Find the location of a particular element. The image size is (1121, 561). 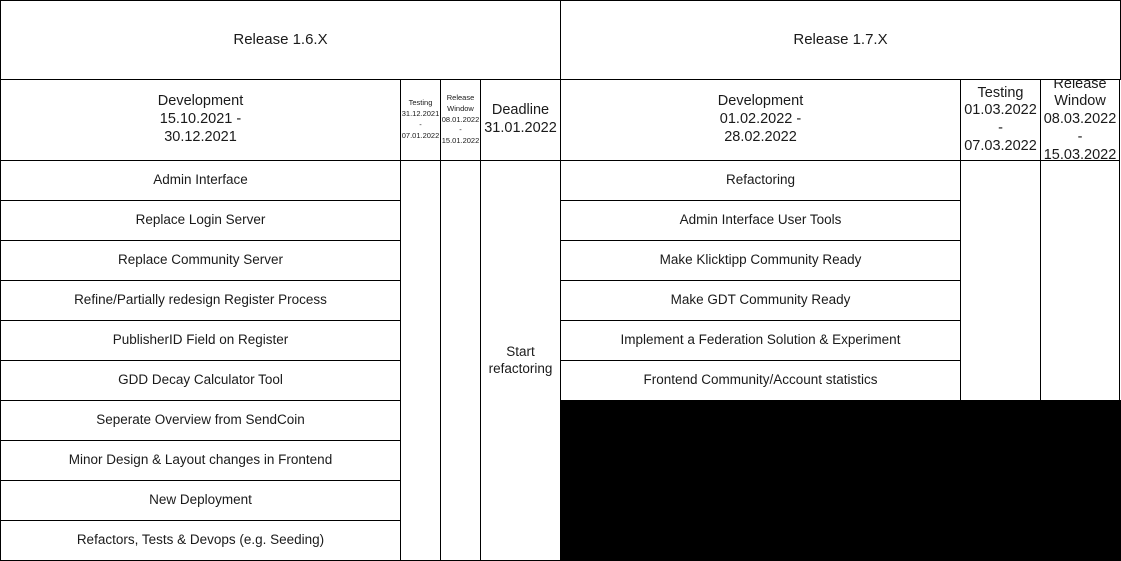

task-label: Admin Interface User Tools is located at coordinates (760, 220).